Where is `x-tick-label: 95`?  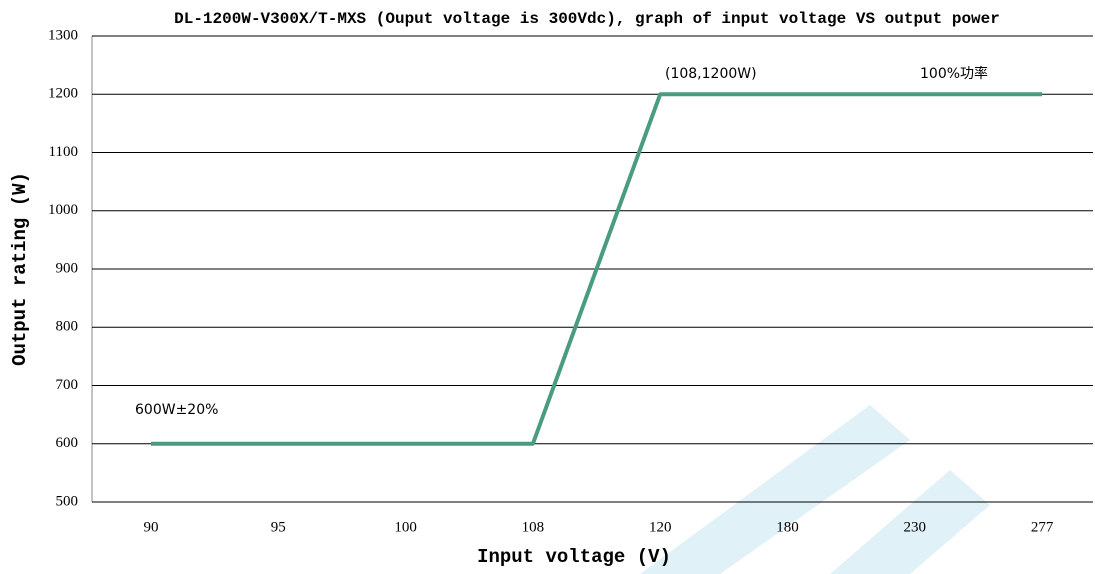 x-tick-label: 95 is located at coordinates (278, 527).